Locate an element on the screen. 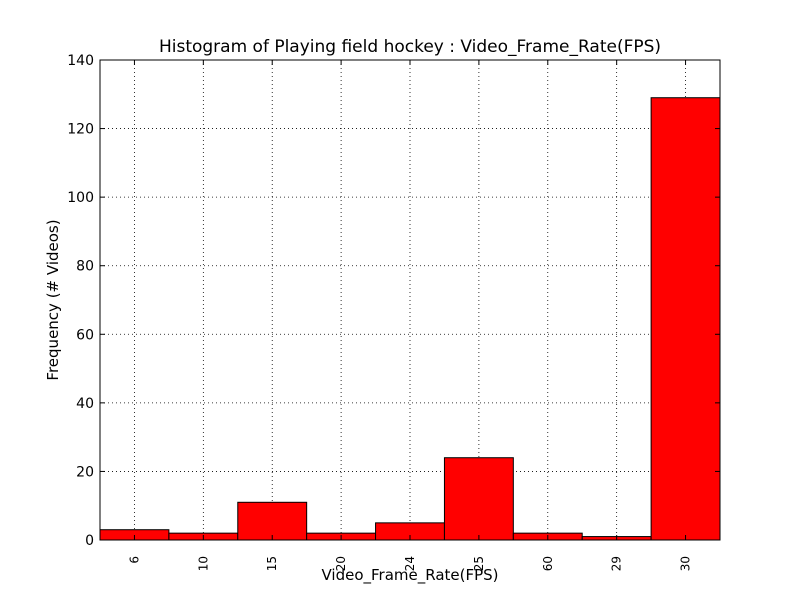 The height and width of the screenshot is (600, 800). y-tick-label: 120 is located at coordinates (80, 130).